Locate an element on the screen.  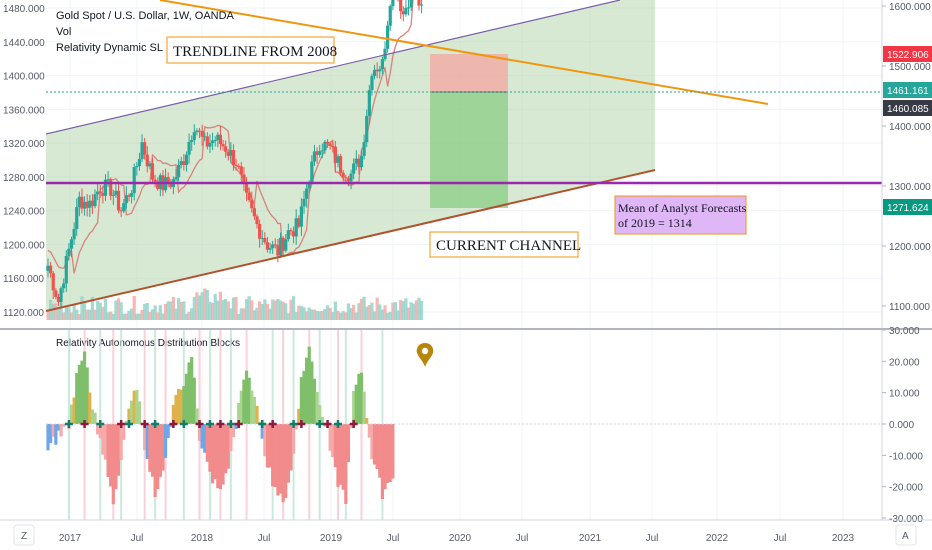
auto-scale-button: A is located at coordinates (906, 535).